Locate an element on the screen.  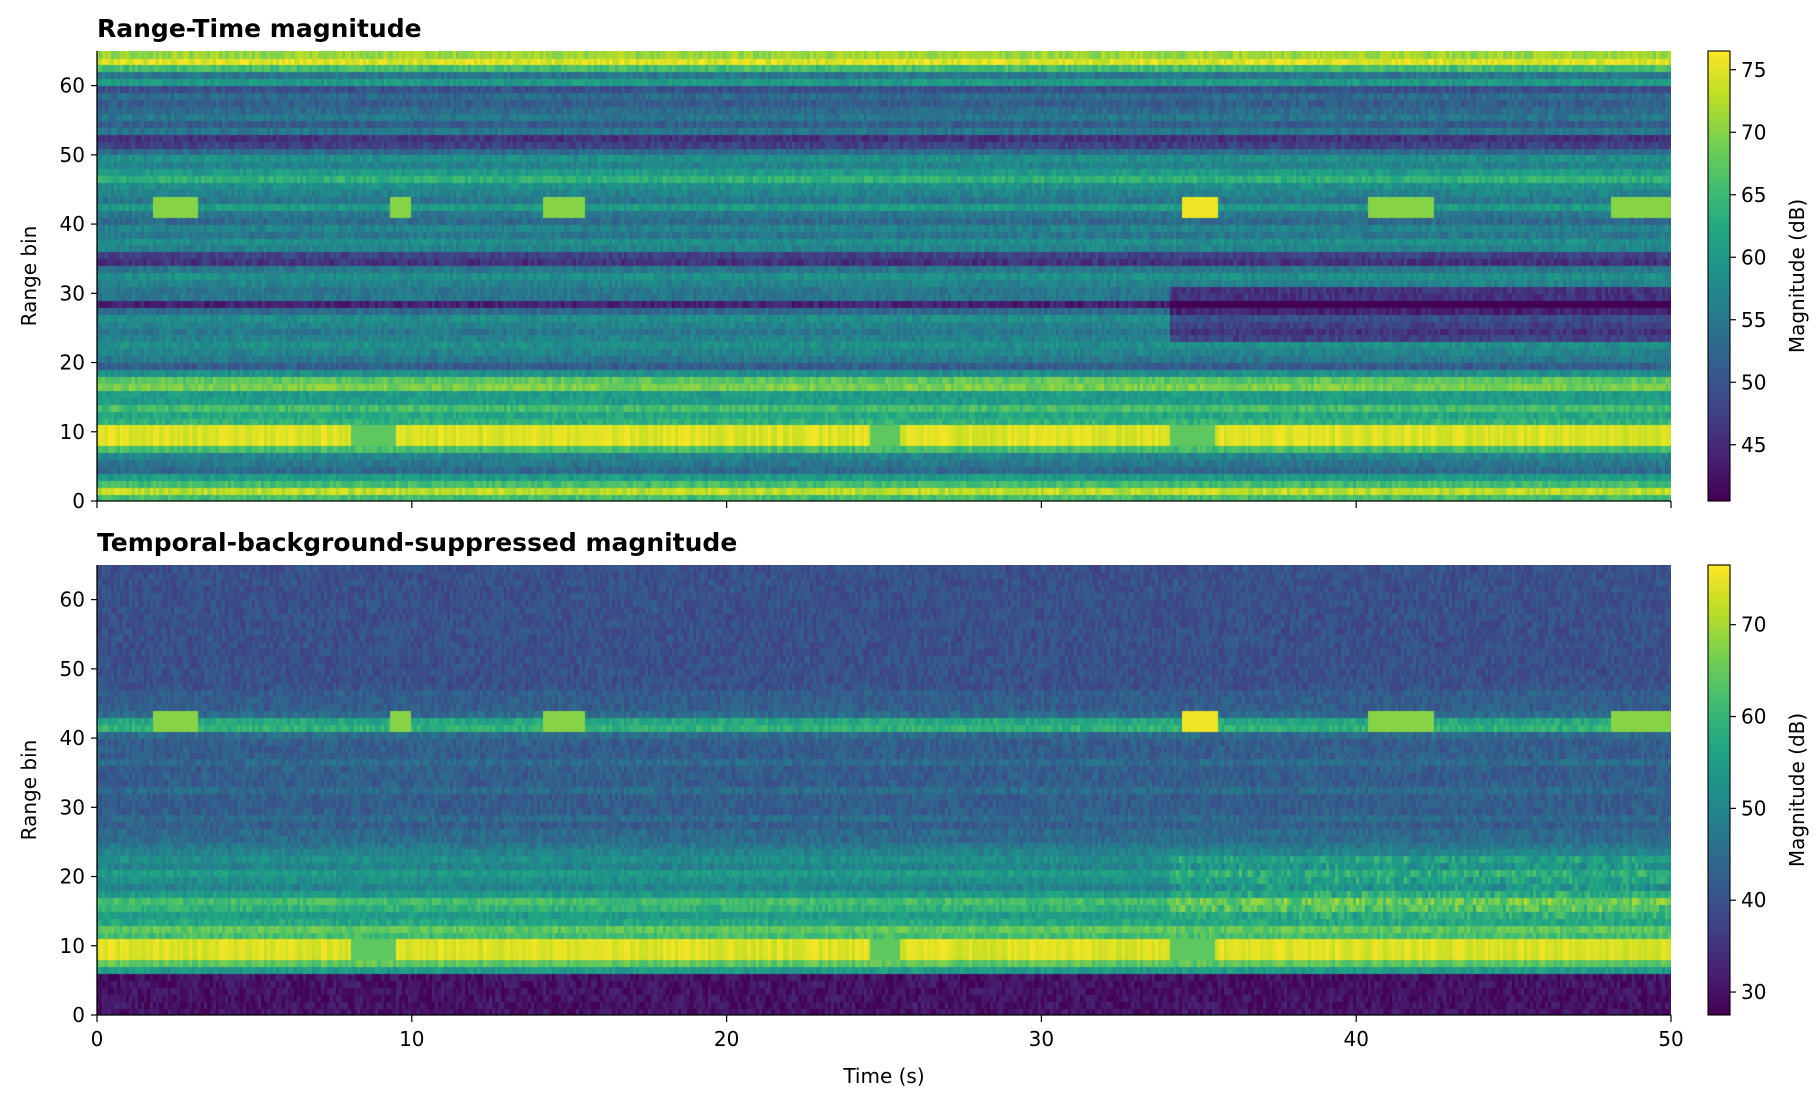
colorbar-label-bottom: Magnitude (dB) is located at coordinates (1797, 790).